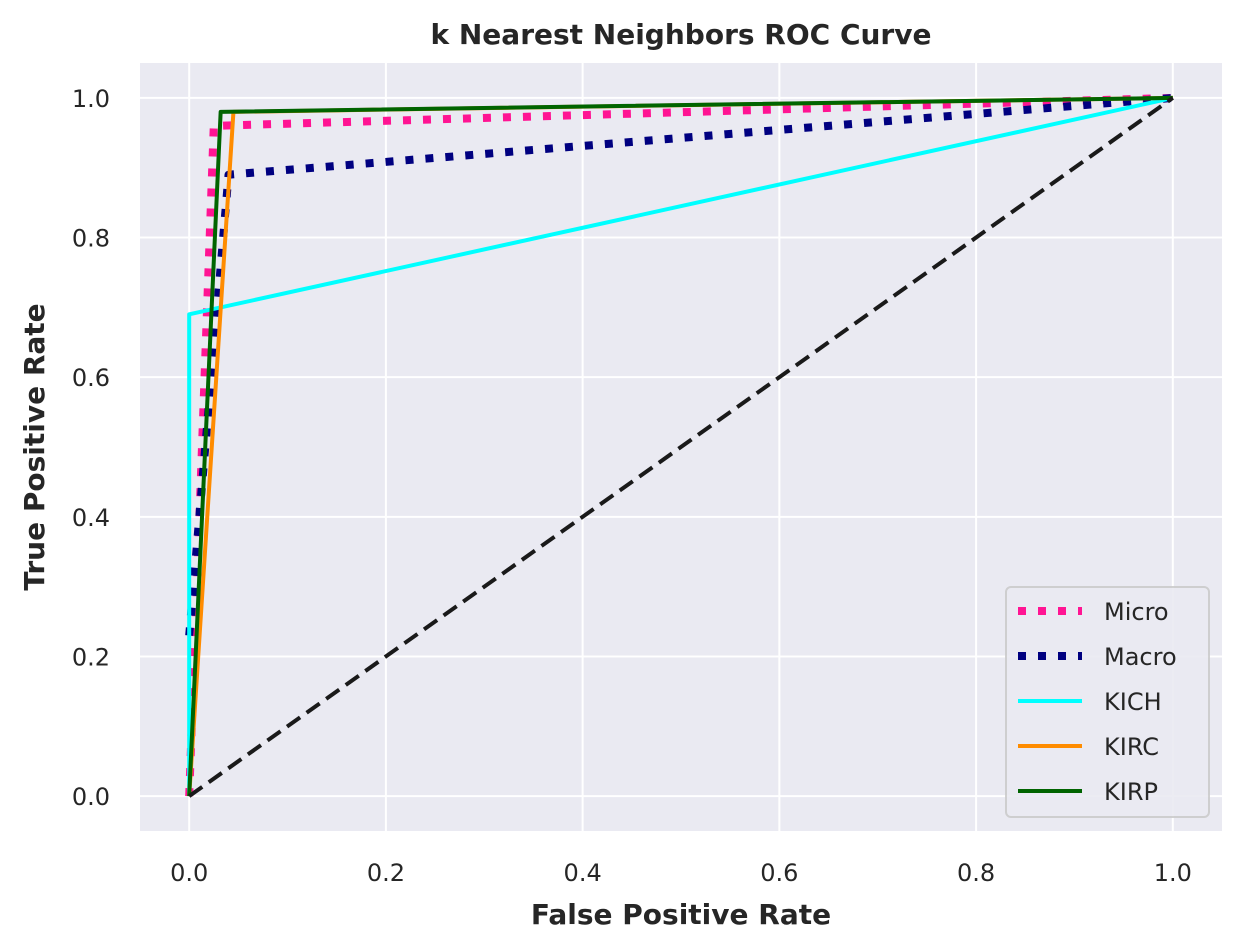 The image size is (1244, 952). Describe the element at coordinates (34, 446) in the screenshot. I see `y-axis-label: True Positive Rate` at that location.